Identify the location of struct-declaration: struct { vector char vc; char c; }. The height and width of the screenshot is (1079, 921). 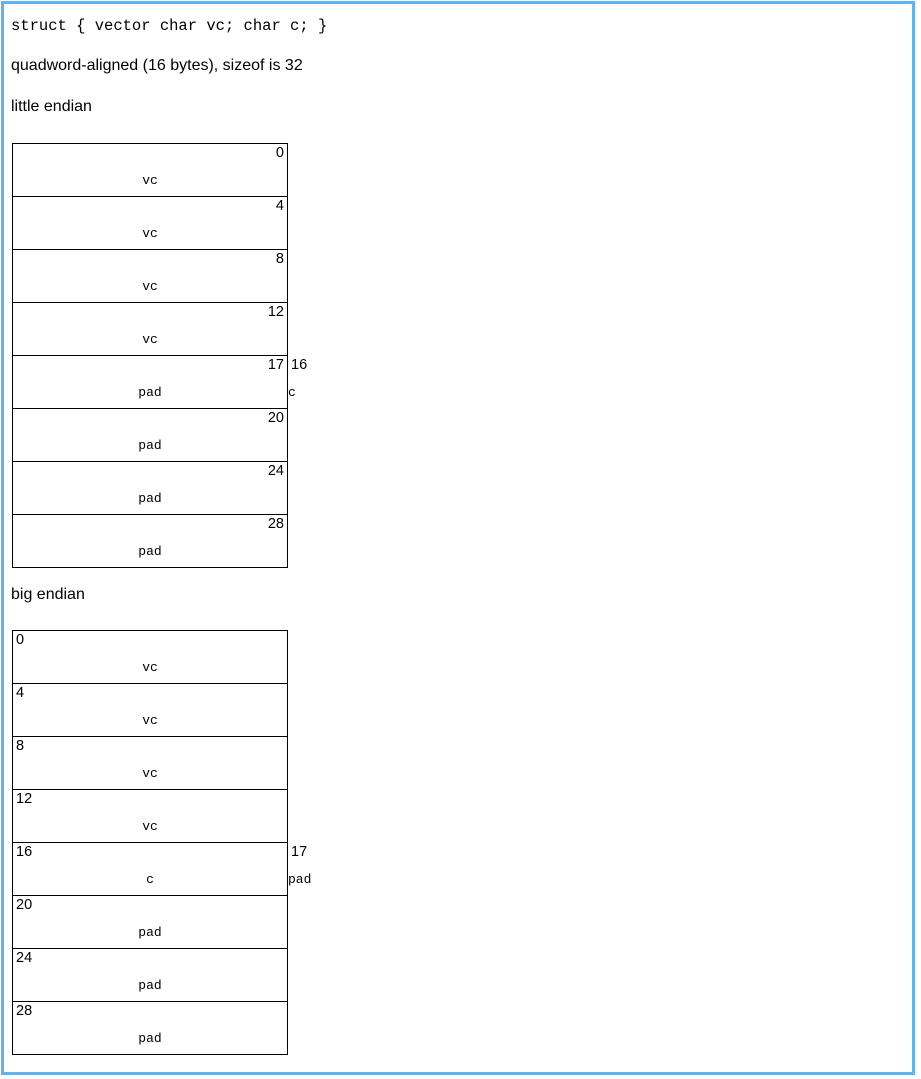
(169, 26).